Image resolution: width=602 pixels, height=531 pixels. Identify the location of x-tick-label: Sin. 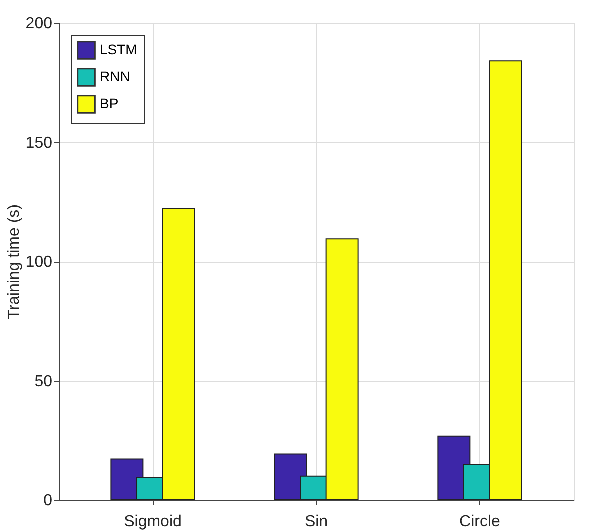
(316, 522).